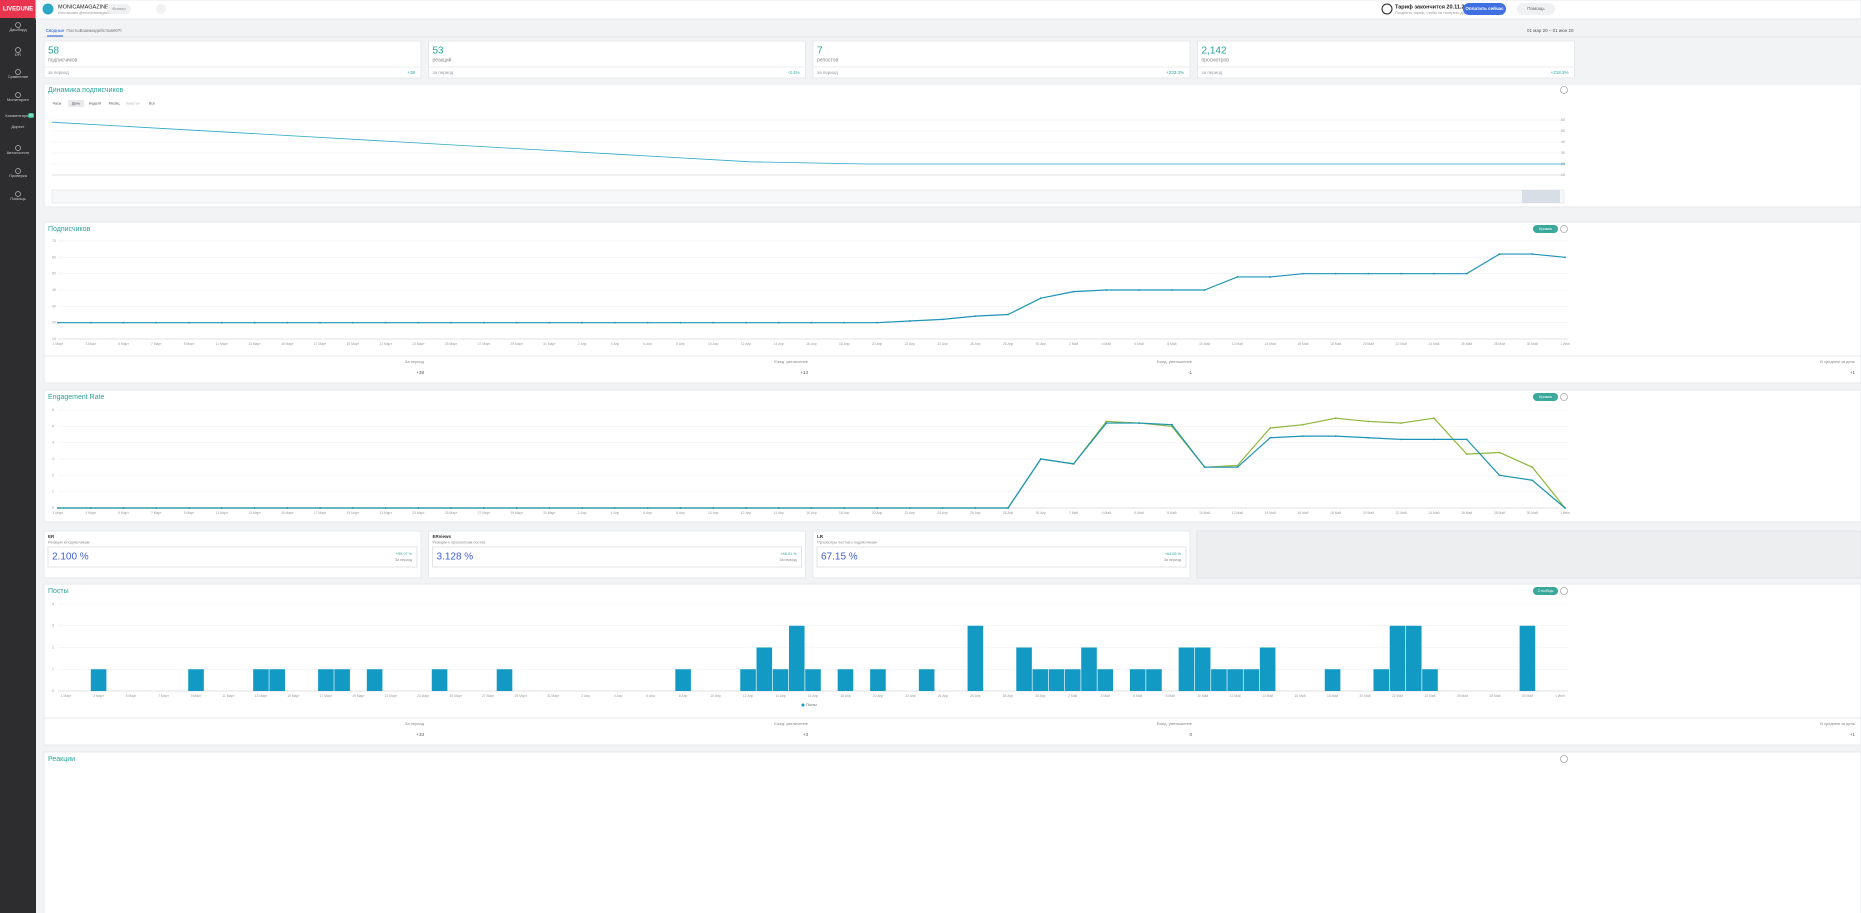 This screenshot has width=1861, height=913. Describe the element at coordinates (18, 29) in the screenshot. I see `sidebar-item: Дашборд` at that location.